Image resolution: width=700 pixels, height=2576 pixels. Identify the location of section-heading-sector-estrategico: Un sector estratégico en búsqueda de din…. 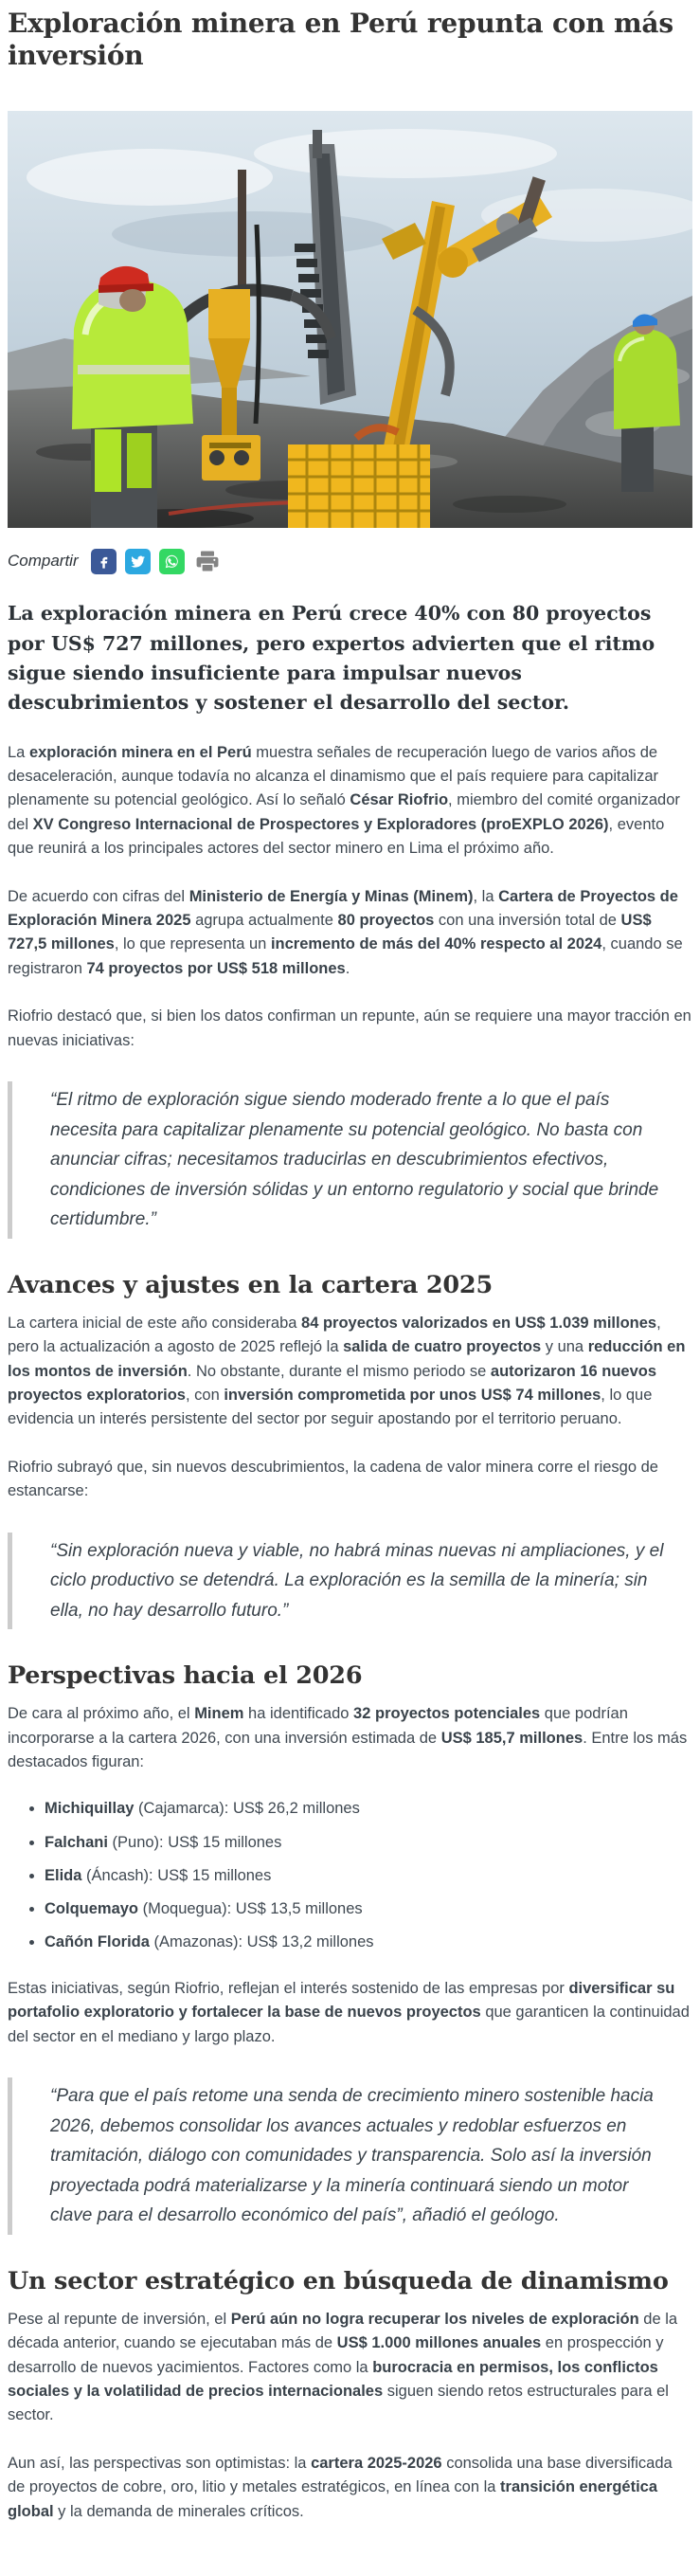
(338, 2280).